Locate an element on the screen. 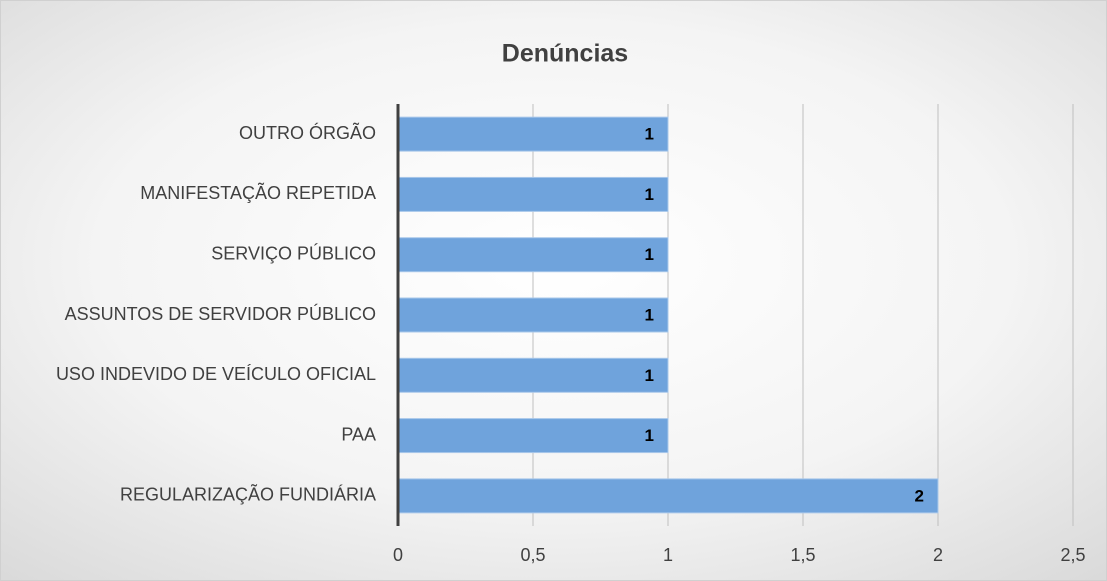 This screenshot has width=1107, height=581. x-tick-label: 1 is located at coordinates (668, 555).